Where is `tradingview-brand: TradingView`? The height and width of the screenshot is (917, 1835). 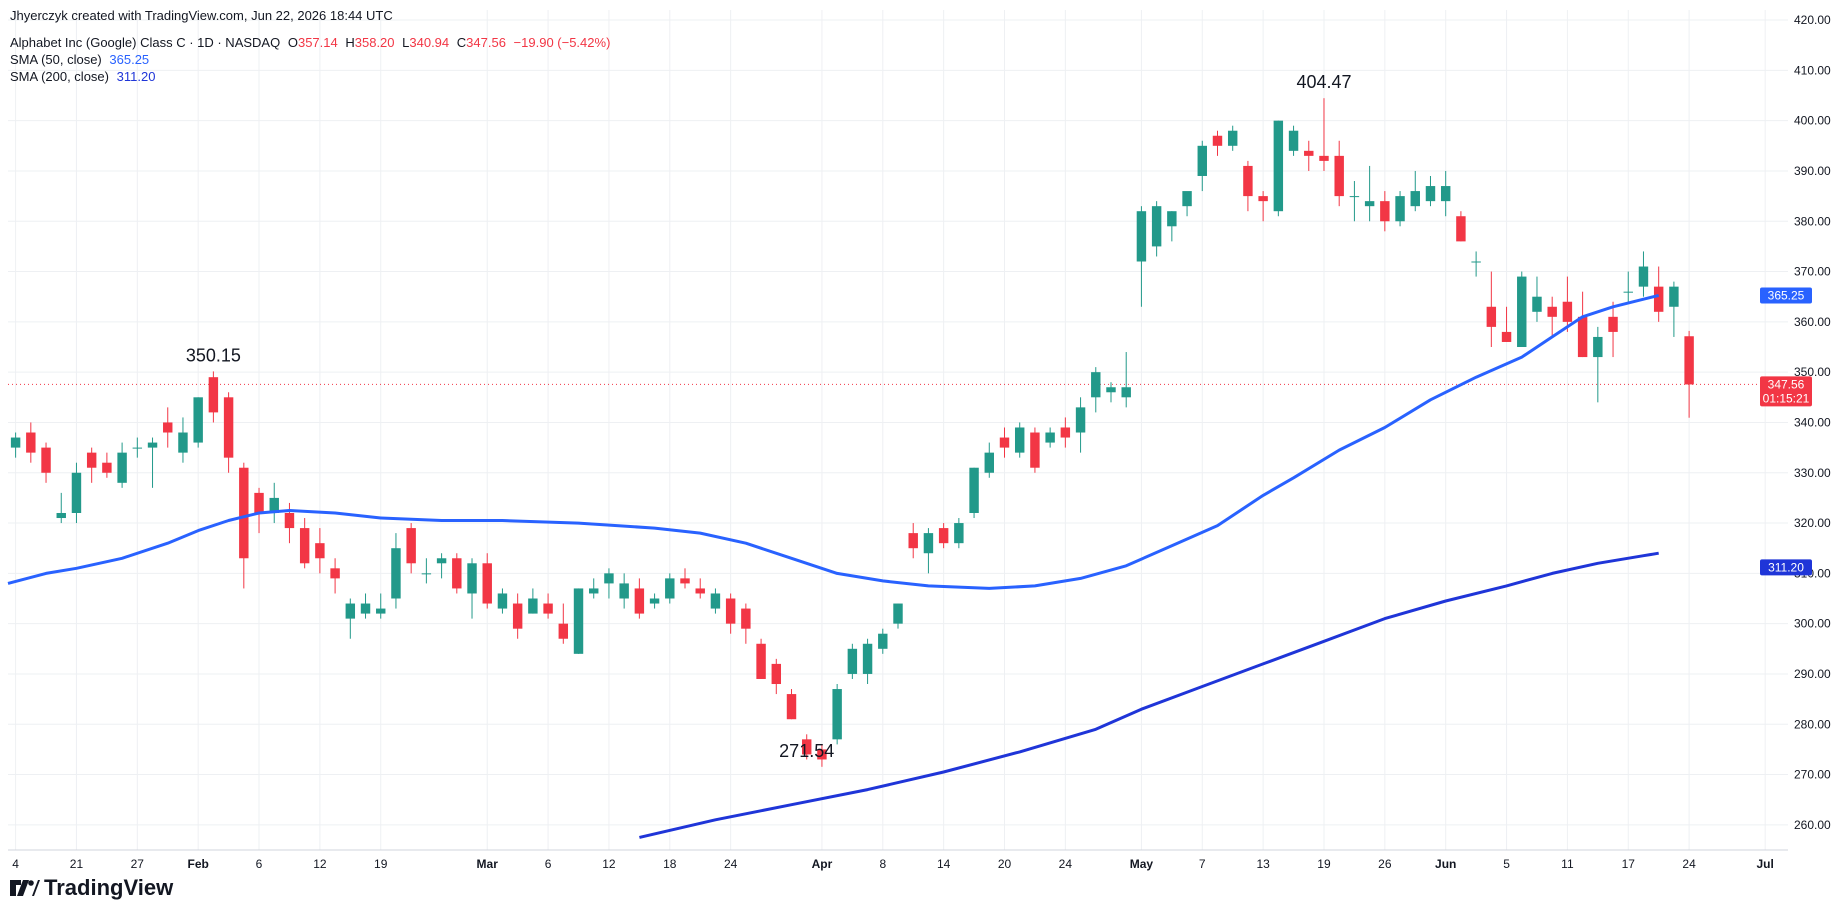 tradingview-brand: TradingView is located at coordinates (91, 888).